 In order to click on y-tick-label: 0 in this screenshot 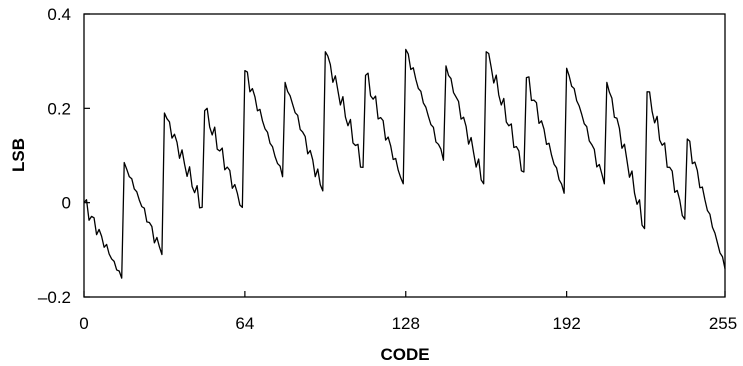, I will do `click(66, 203)`.